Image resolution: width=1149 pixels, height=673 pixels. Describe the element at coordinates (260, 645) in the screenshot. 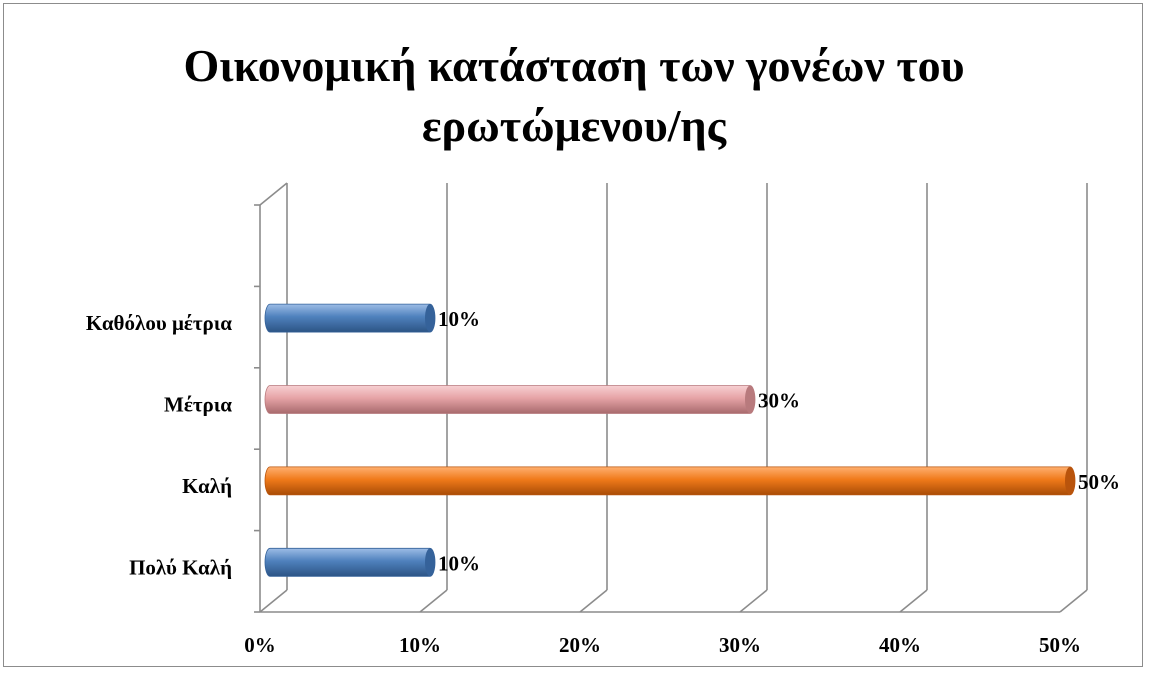

I see `x-tick-label: 0%` at that location.